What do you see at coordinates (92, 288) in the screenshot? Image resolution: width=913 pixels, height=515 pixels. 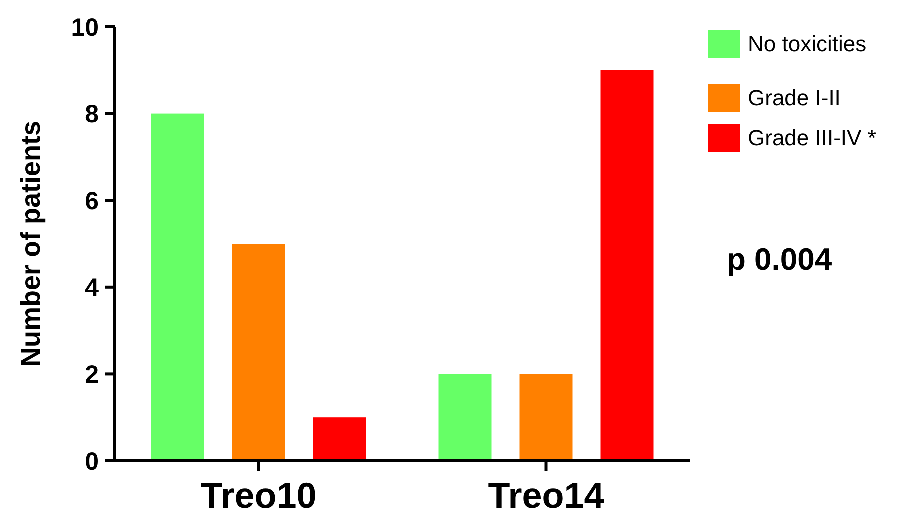 I see `y-tick-label: 4` at bounding box center [92, 288].